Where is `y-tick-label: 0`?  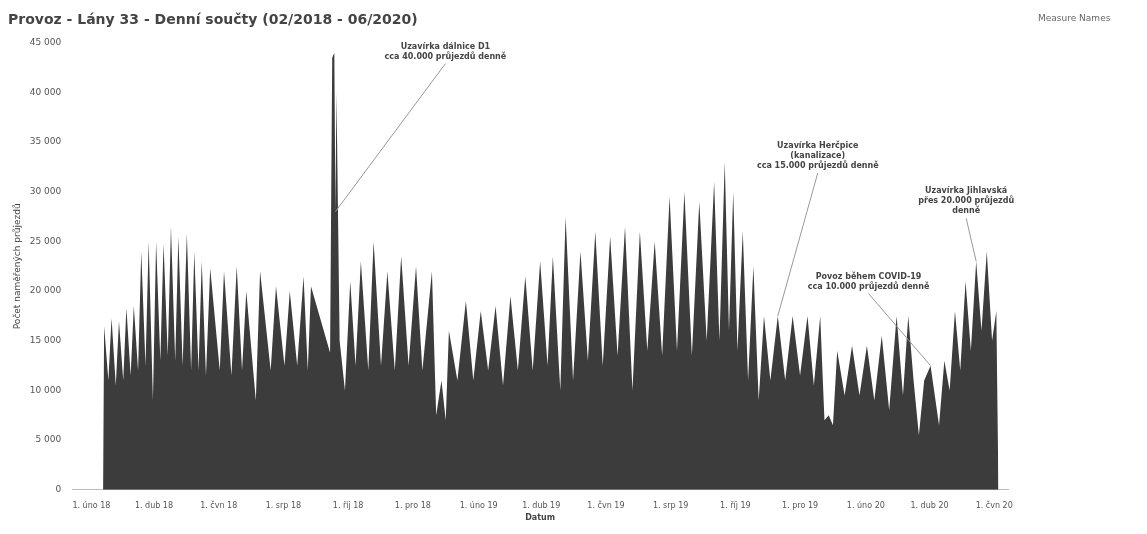 y-tick-label: 0 is located at coordinates (58, 489).